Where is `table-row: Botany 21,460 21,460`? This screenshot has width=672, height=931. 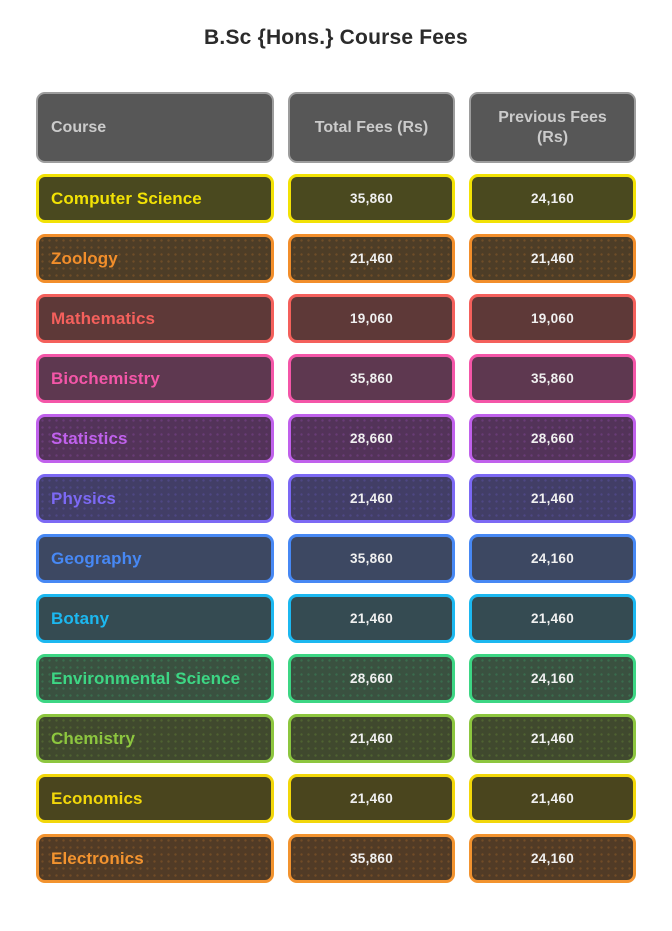 table-row: Botany 21,460 21,460 is located at coordinates (336, 619).